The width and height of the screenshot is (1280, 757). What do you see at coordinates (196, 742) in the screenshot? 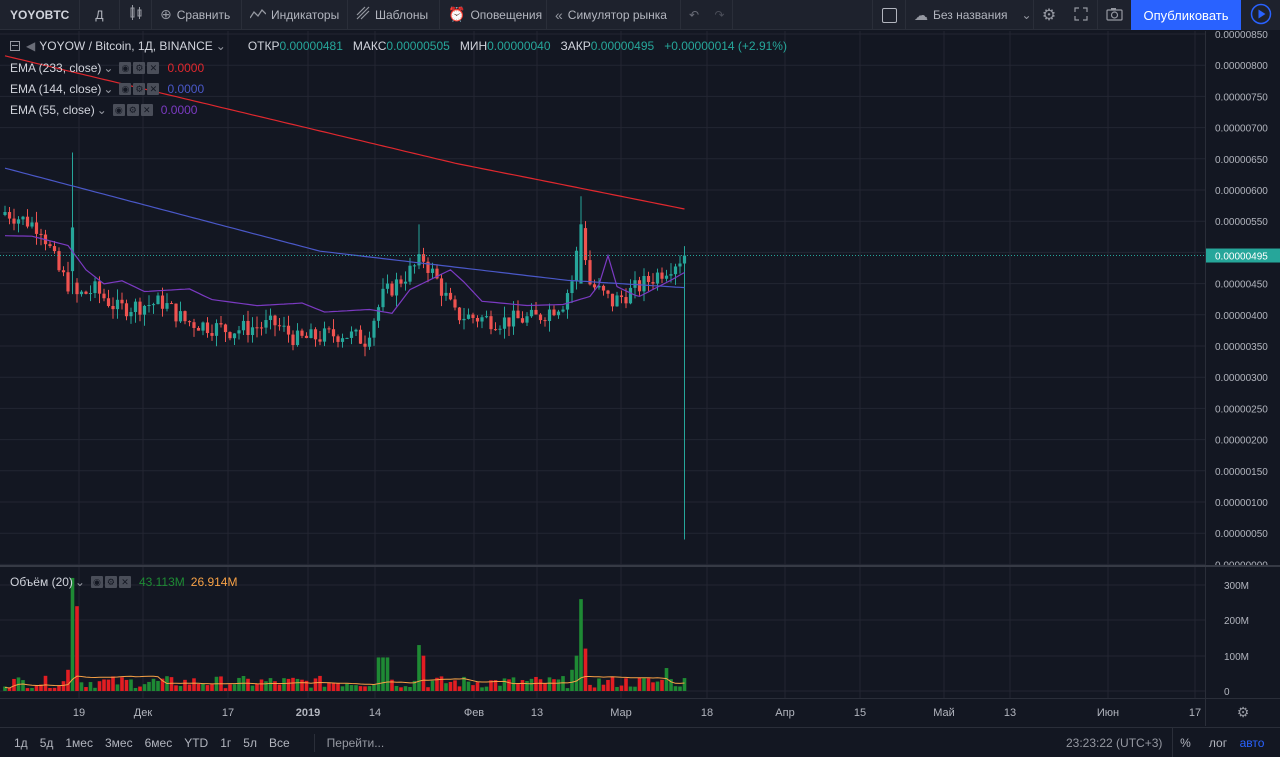
I see `range-button: YTD` at bounding box center [196, 742].